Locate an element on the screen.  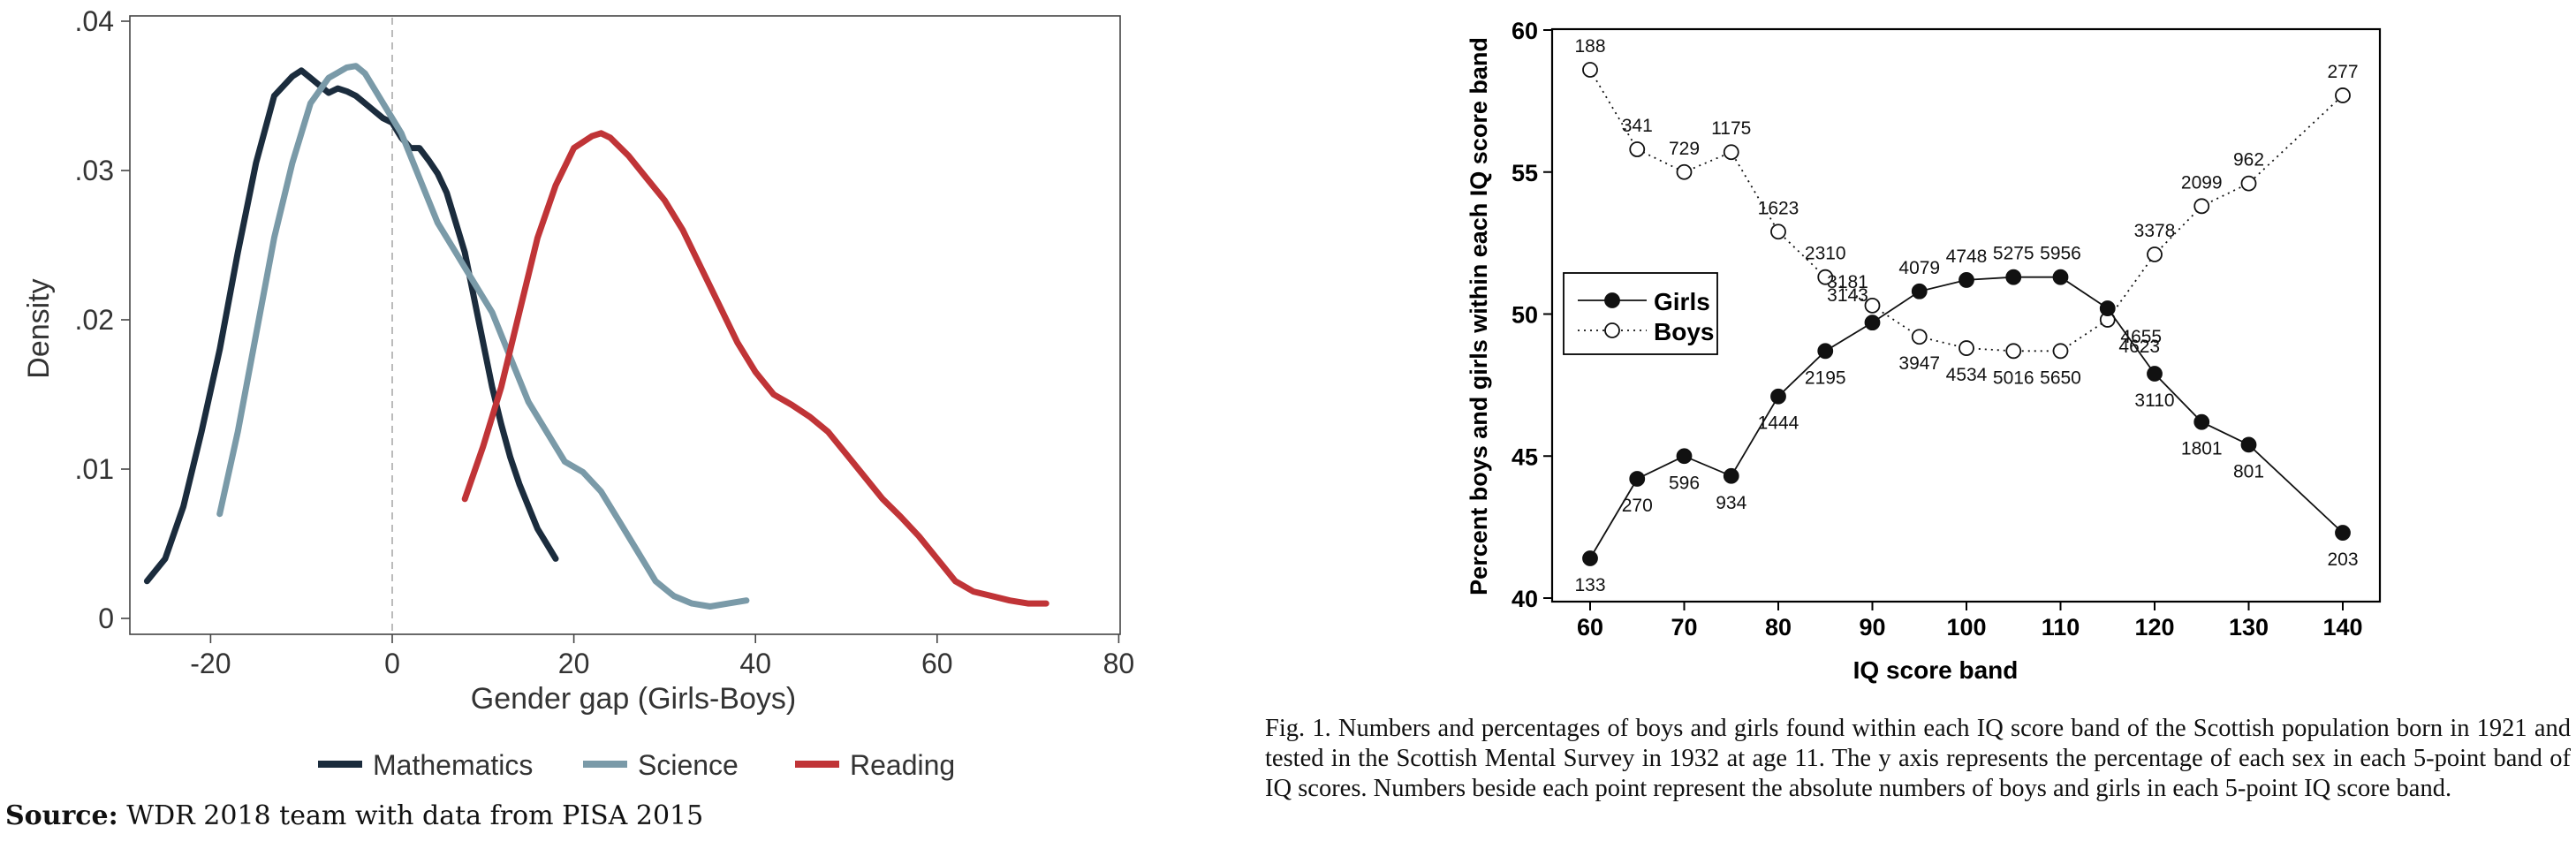
y-tick-label: .02 is located at coordinates (95, 320).